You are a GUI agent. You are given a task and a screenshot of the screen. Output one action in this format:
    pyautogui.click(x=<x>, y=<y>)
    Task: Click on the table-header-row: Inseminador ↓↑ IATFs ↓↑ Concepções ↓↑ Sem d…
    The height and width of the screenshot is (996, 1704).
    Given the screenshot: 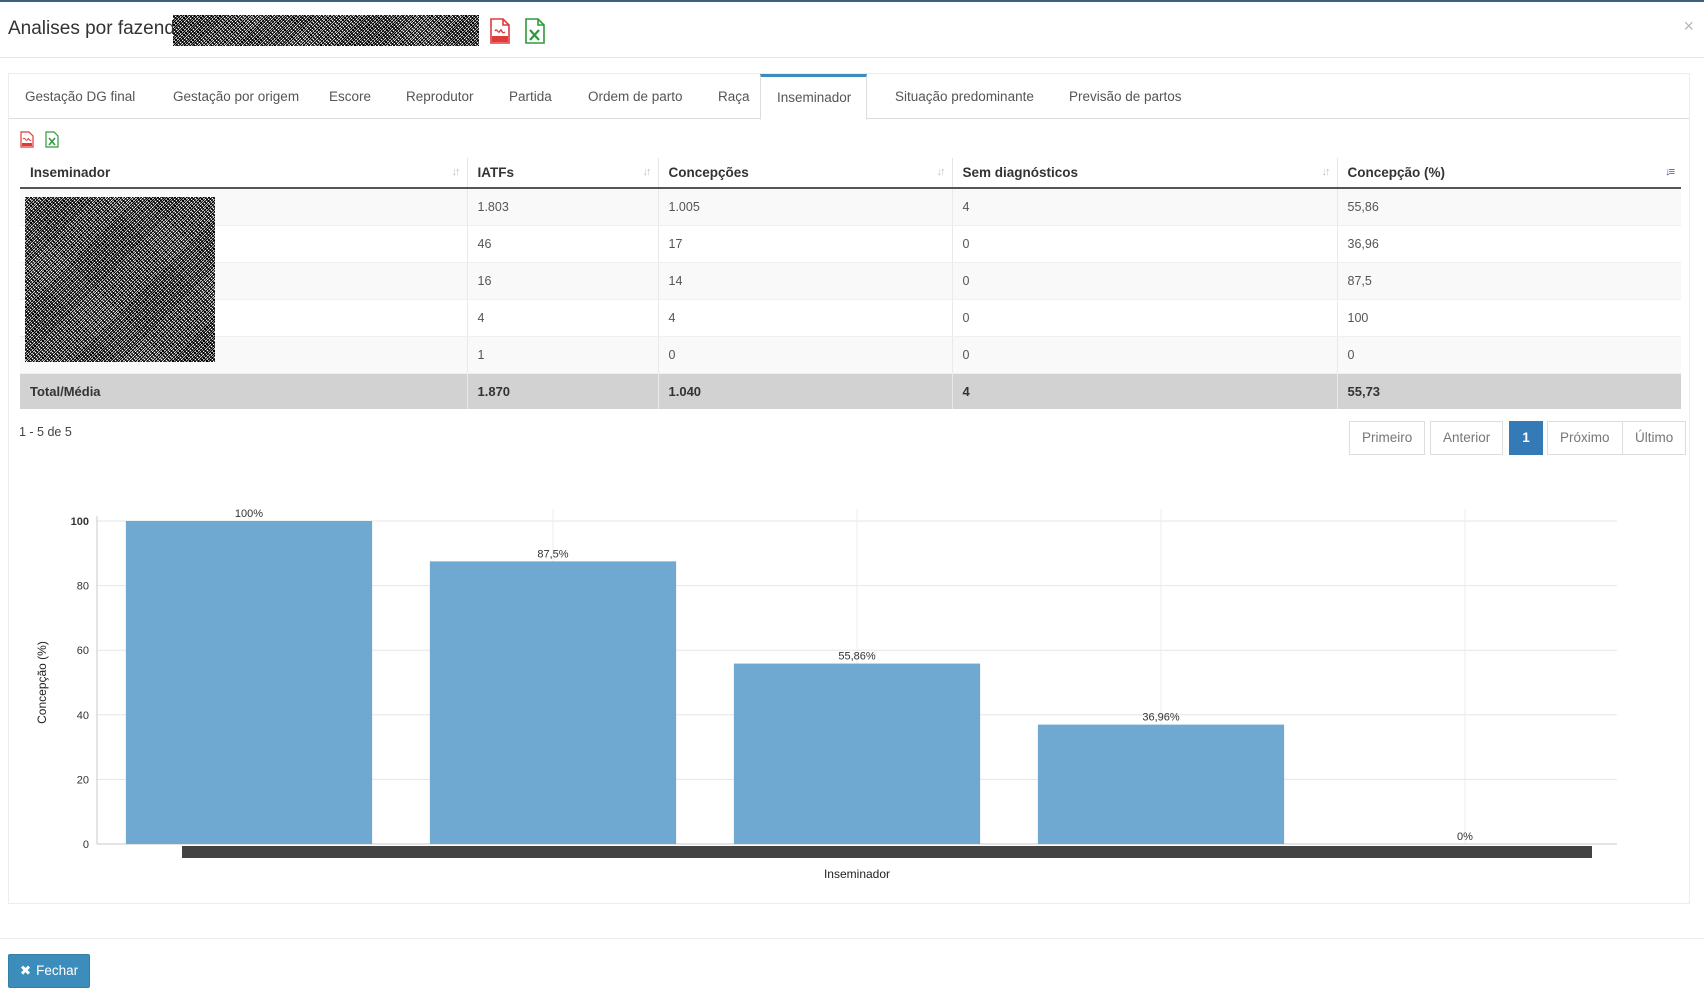 What is the action you would take?
    pyautogui.click(x=850, y=173)
    